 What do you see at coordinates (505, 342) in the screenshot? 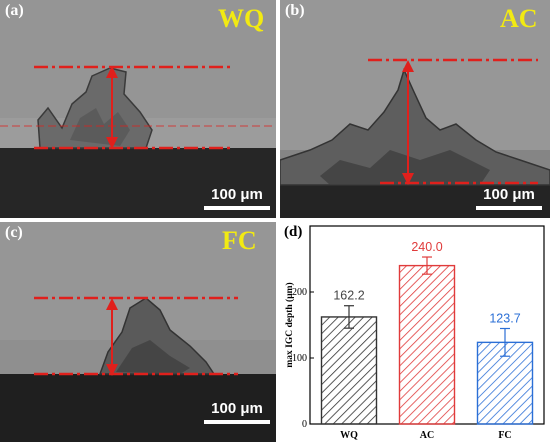
I see `error-bar-fc` at bounding box center [505, 342].